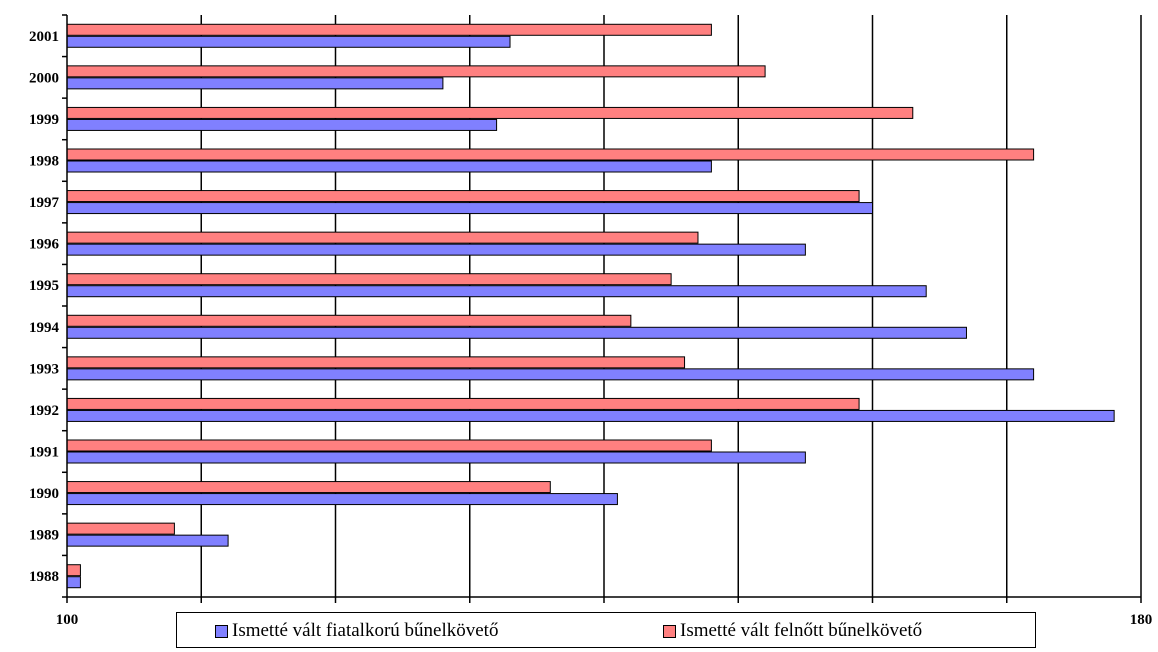 The width and height of the screenshot is (1158, 652). I want to click on y-tick-label-1991: 1991, so click(44, 453).